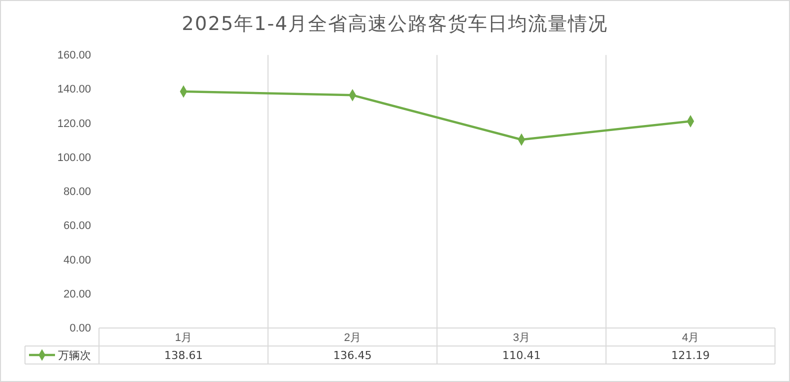 Image resolution: width=790 pixels, height=382 pixels. Describe the element at coordinates (183, 338) in the screenshot. I see `x-tick-label: 1月` at that location.